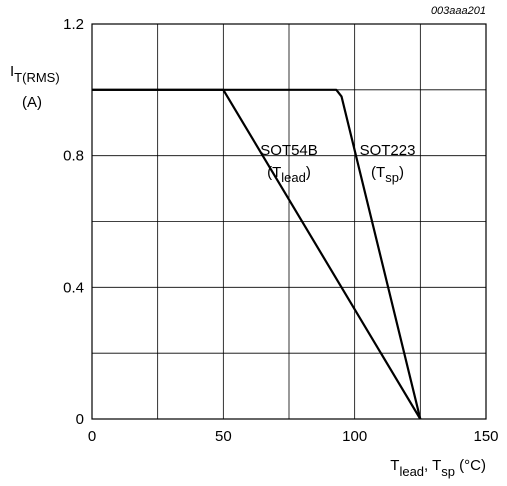  I want to click on annotations: SOT54B (Tlead) SOT223 (Tsp), so click(337, 163).